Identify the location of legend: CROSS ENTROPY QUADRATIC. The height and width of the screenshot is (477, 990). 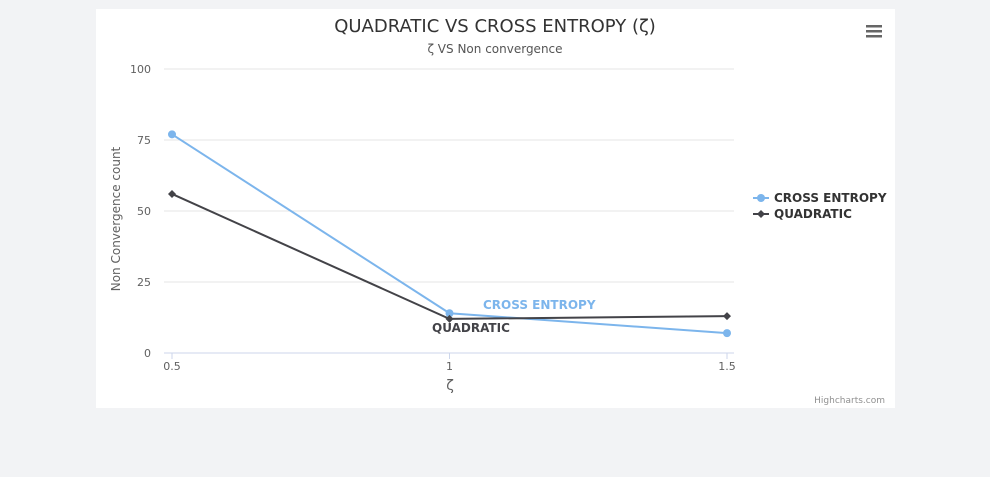
(820, 206).